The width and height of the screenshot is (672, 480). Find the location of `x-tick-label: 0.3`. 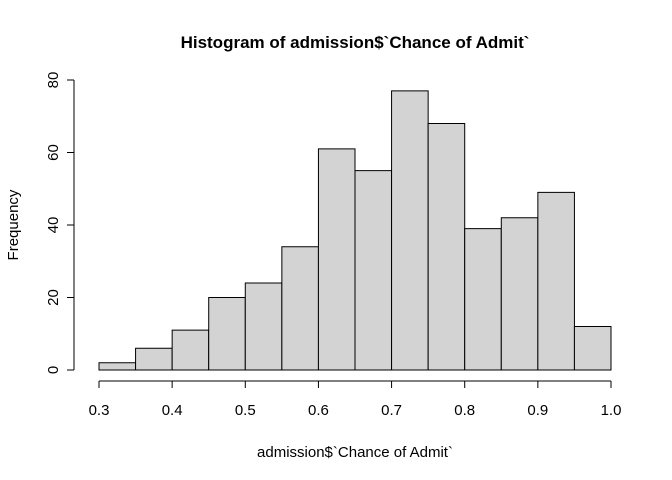

x-tick-label: 0.3 is located at coordinates (99, 410).